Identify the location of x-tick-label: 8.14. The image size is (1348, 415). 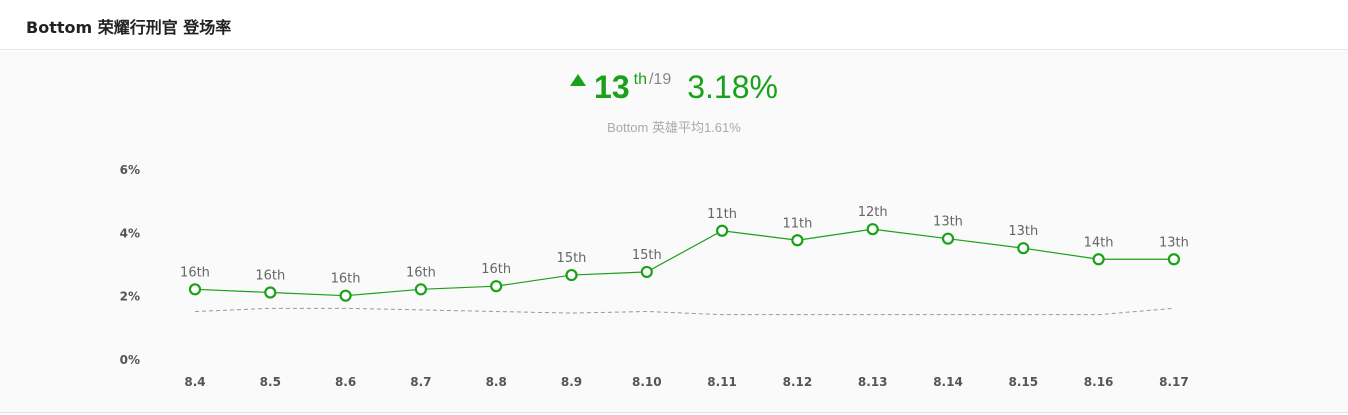
(948, 382).